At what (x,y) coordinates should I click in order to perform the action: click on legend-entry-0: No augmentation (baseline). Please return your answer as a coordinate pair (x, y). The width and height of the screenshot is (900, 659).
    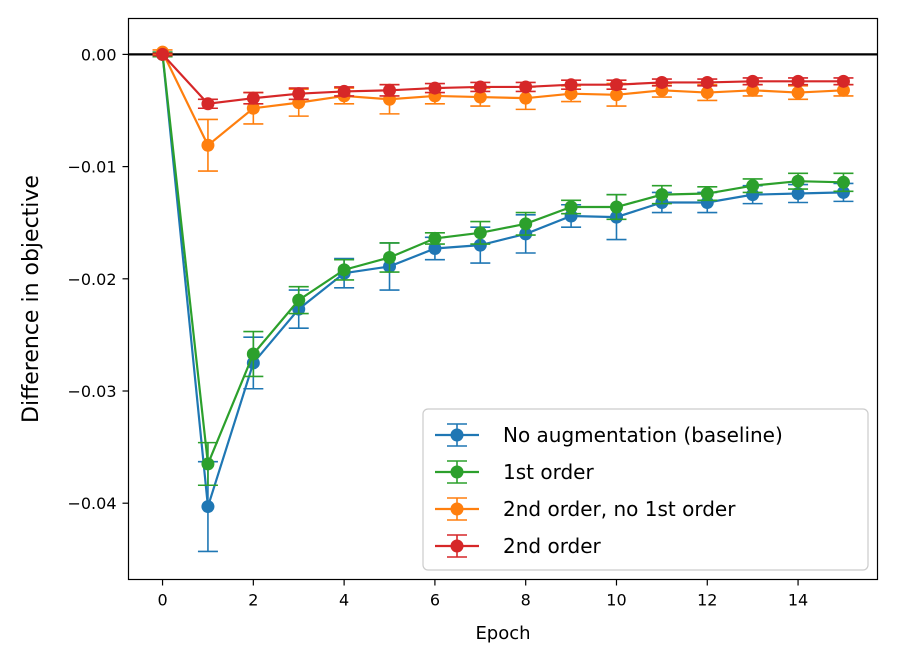
    Looking at the image, I should click on (609, 435).